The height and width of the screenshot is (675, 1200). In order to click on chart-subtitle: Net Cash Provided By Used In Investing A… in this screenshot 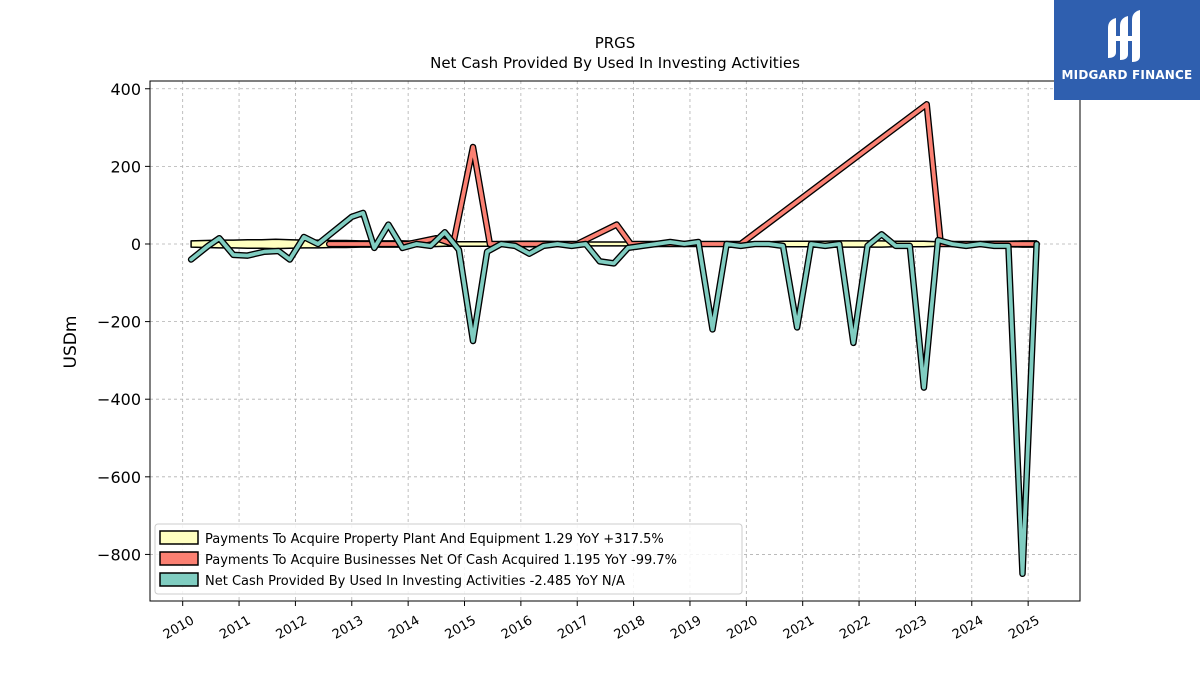, I will do `click(615, 63)`.